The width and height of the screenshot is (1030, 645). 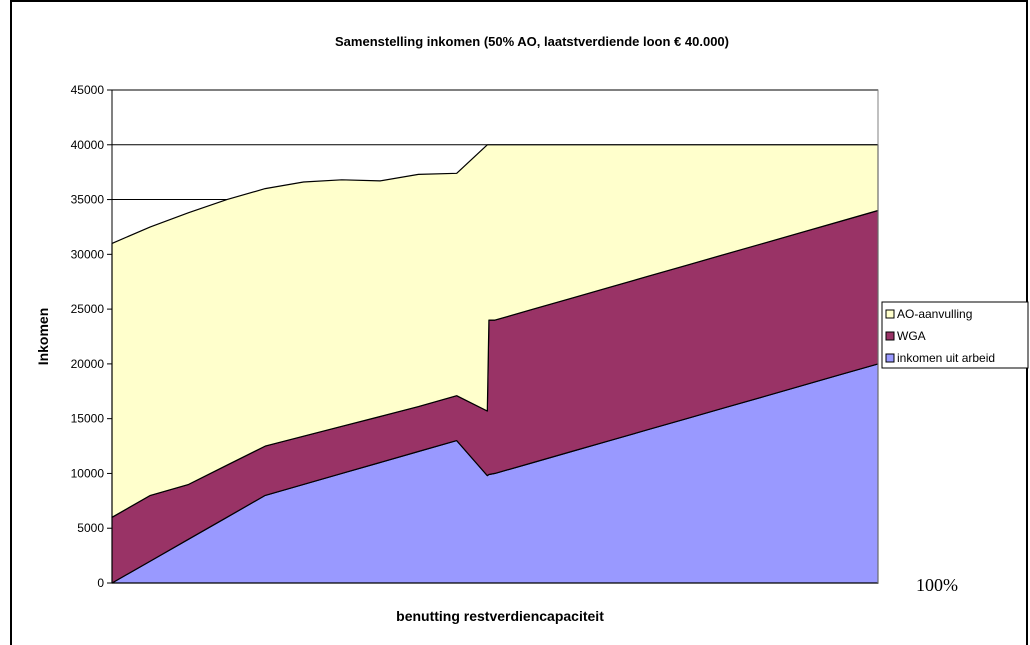 I want to click on y-tick-label: 0, so click(x=100, y=583).